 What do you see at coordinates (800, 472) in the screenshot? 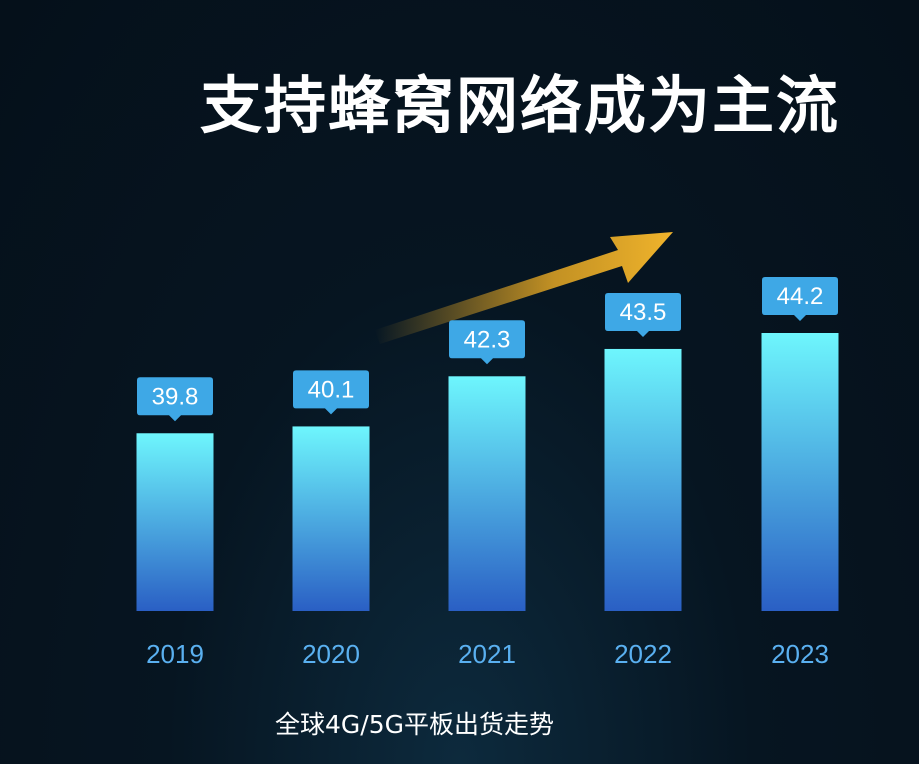
I see `bar-2023` at bounding box center [800, 472].